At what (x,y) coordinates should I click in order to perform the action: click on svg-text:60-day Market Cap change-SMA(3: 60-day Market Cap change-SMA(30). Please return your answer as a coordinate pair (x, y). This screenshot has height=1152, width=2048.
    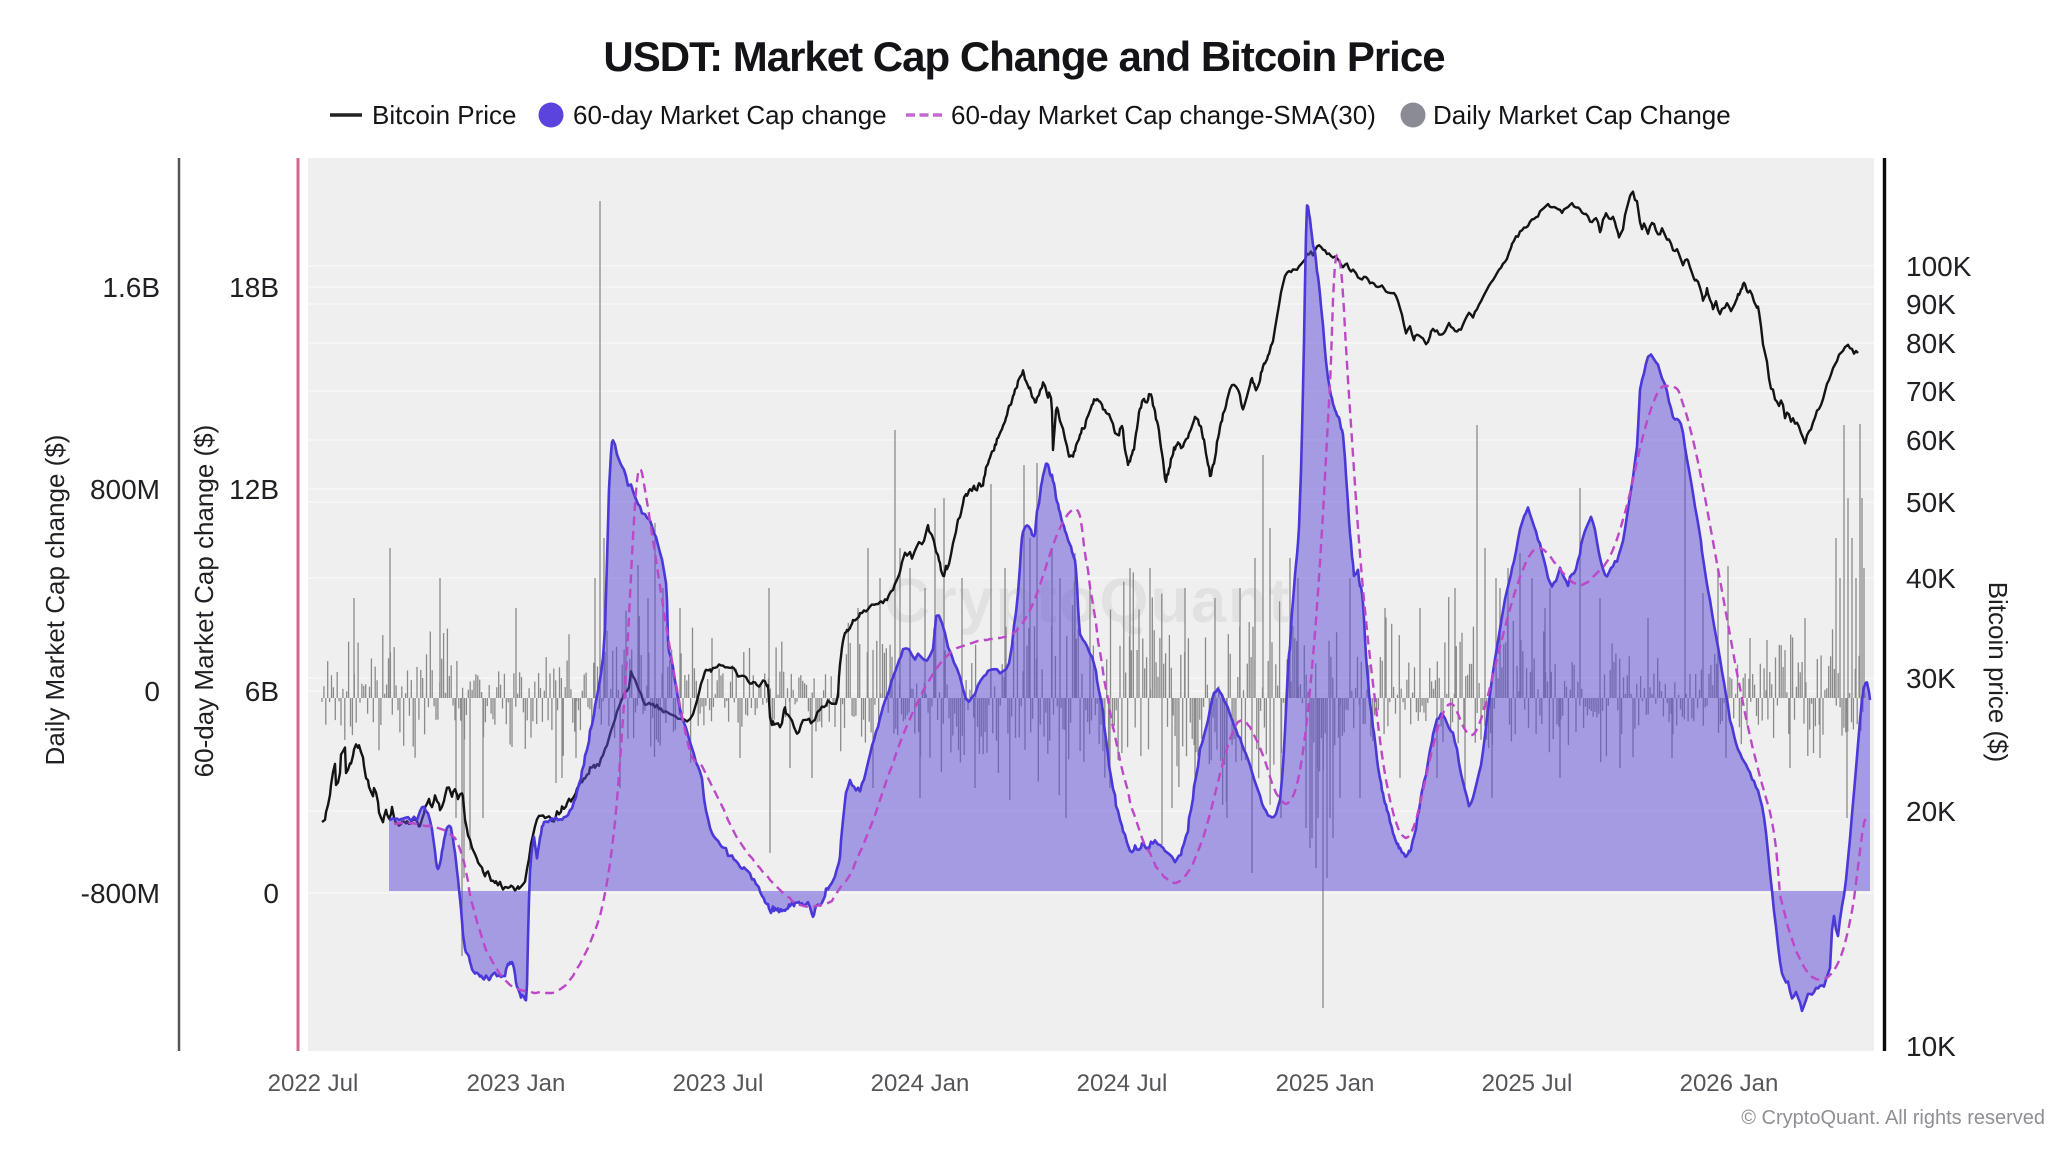
    Looking at the image, I should click on (1163, 115).